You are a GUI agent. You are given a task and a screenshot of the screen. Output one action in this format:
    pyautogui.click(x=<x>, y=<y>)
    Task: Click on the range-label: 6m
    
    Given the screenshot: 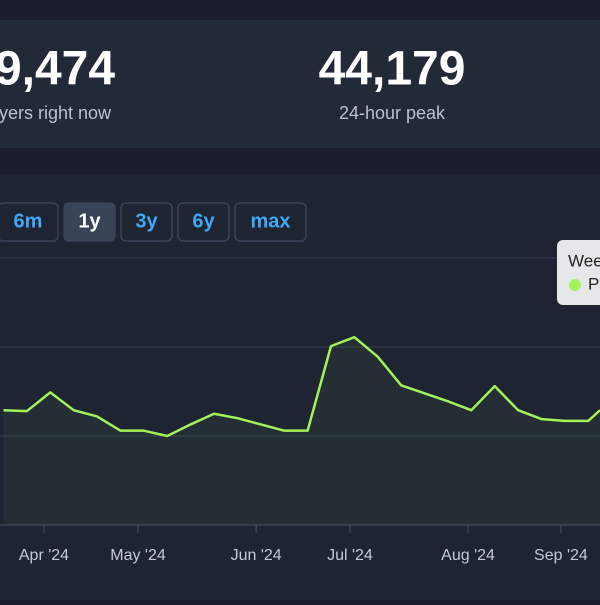 What is the action you would take?
    pyautogui.click(x=28, y=221)
    